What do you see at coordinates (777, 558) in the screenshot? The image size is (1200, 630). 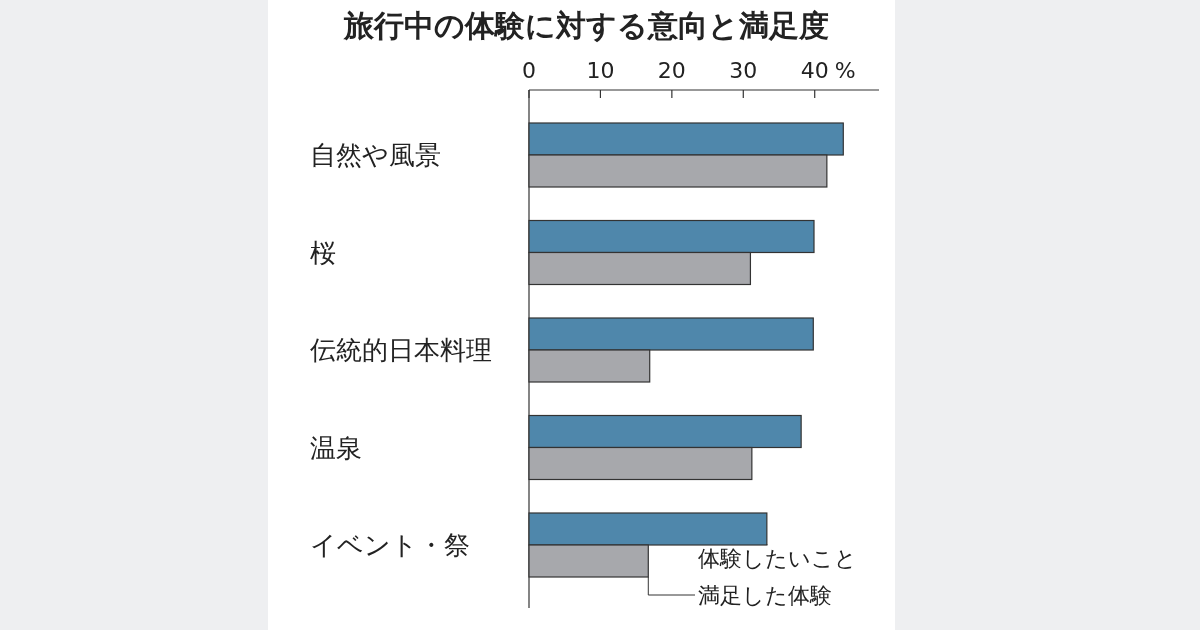 I see `series-label: 体験したいこと` at bounding box center [777, 558].